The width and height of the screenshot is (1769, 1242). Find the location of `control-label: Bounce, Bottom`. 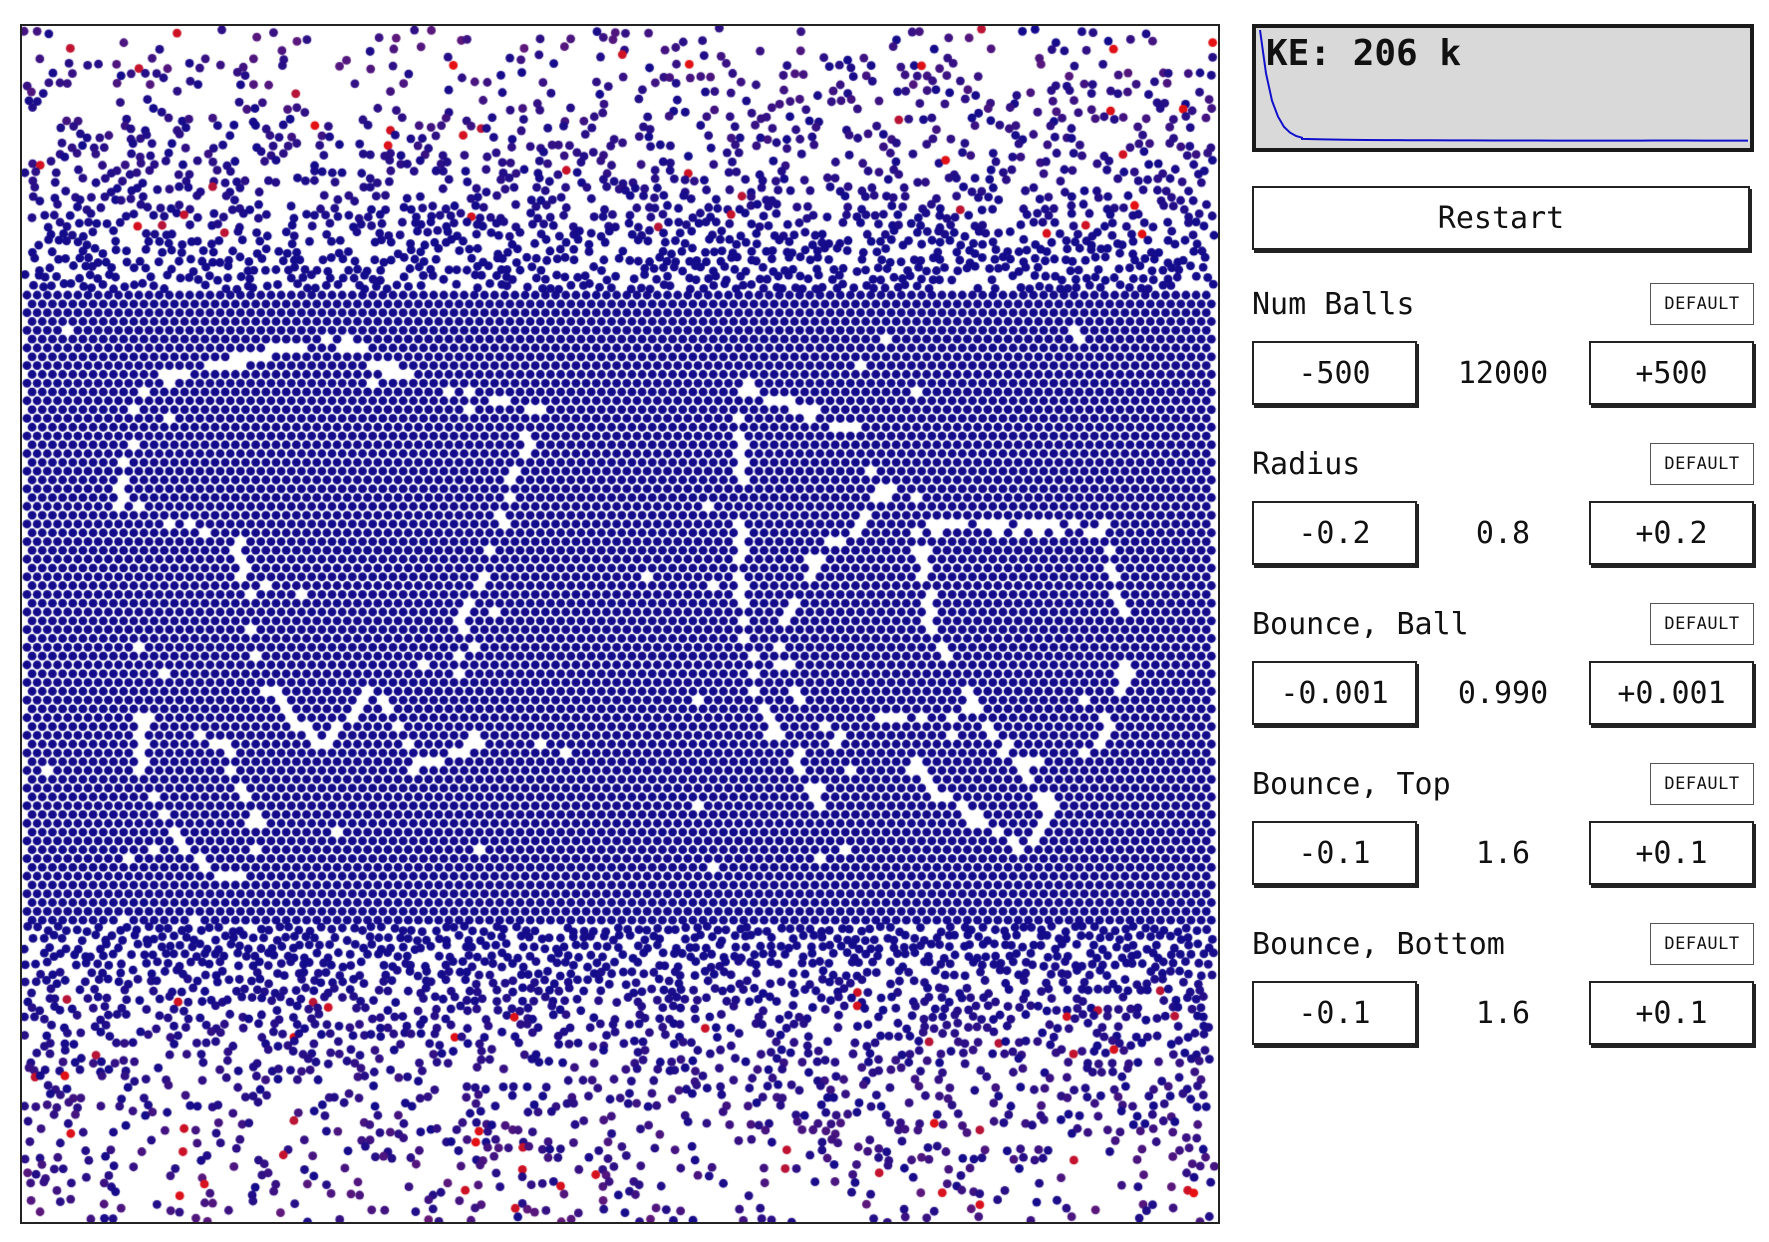

control-label: Bounce, Bottom is located at coordinates (1378, 944).